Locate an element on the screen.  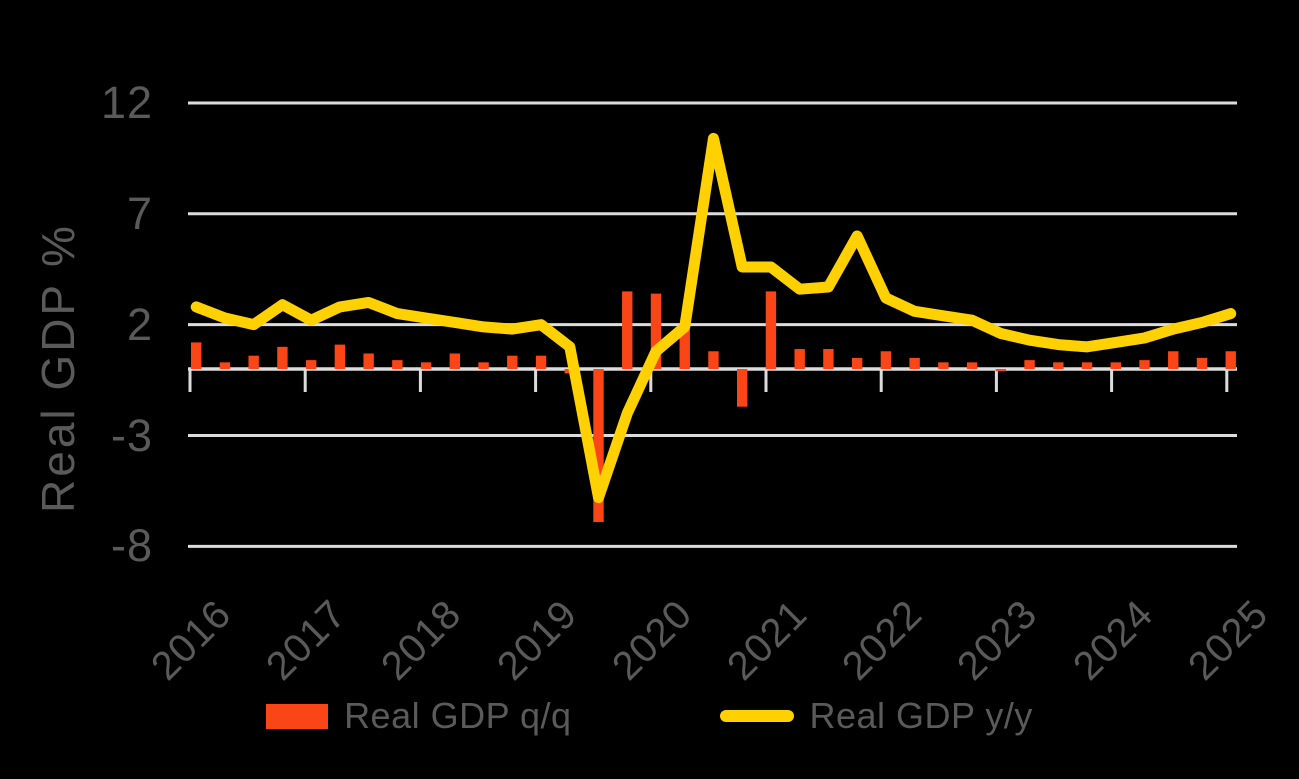
qq-bar-2023-Q4 is located at coordinates (1087, 365).